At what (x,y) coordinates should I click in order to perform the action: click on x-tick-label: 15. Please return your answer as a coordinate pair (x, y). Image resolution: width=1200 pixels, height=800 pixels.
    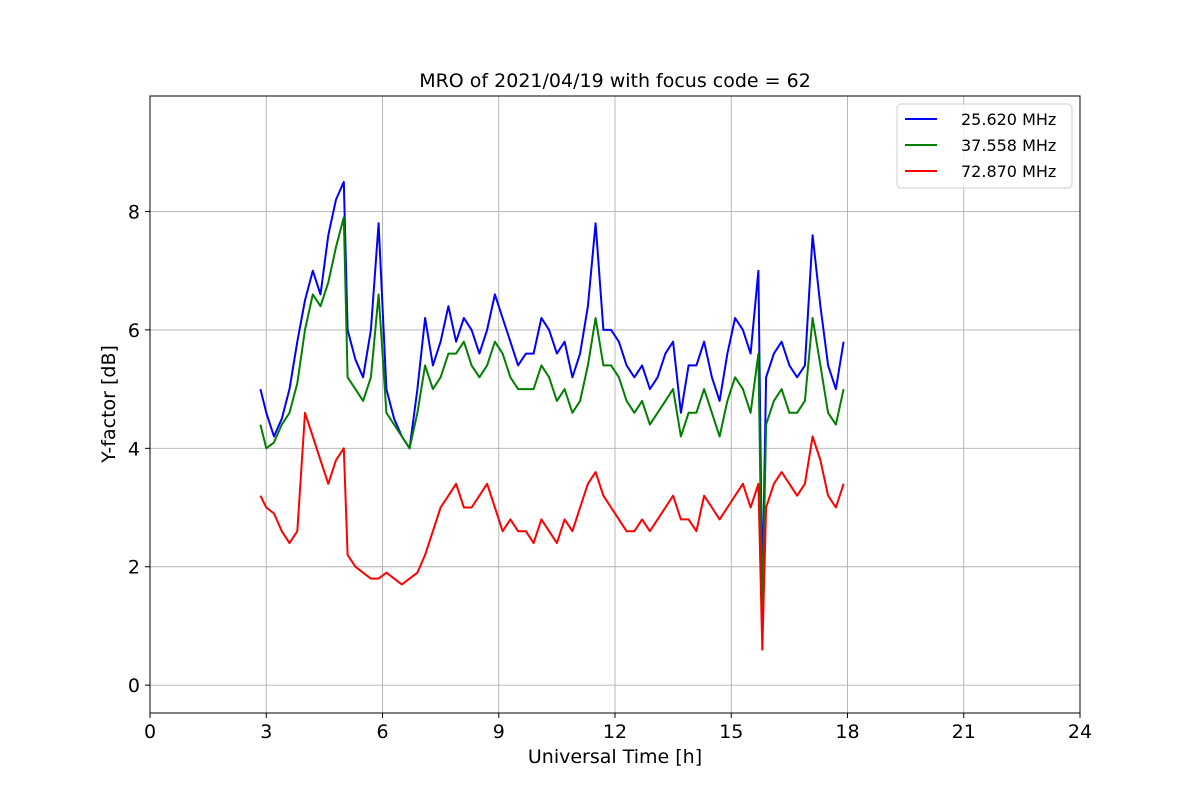
    Looking at the image, I should click on (731, 732).